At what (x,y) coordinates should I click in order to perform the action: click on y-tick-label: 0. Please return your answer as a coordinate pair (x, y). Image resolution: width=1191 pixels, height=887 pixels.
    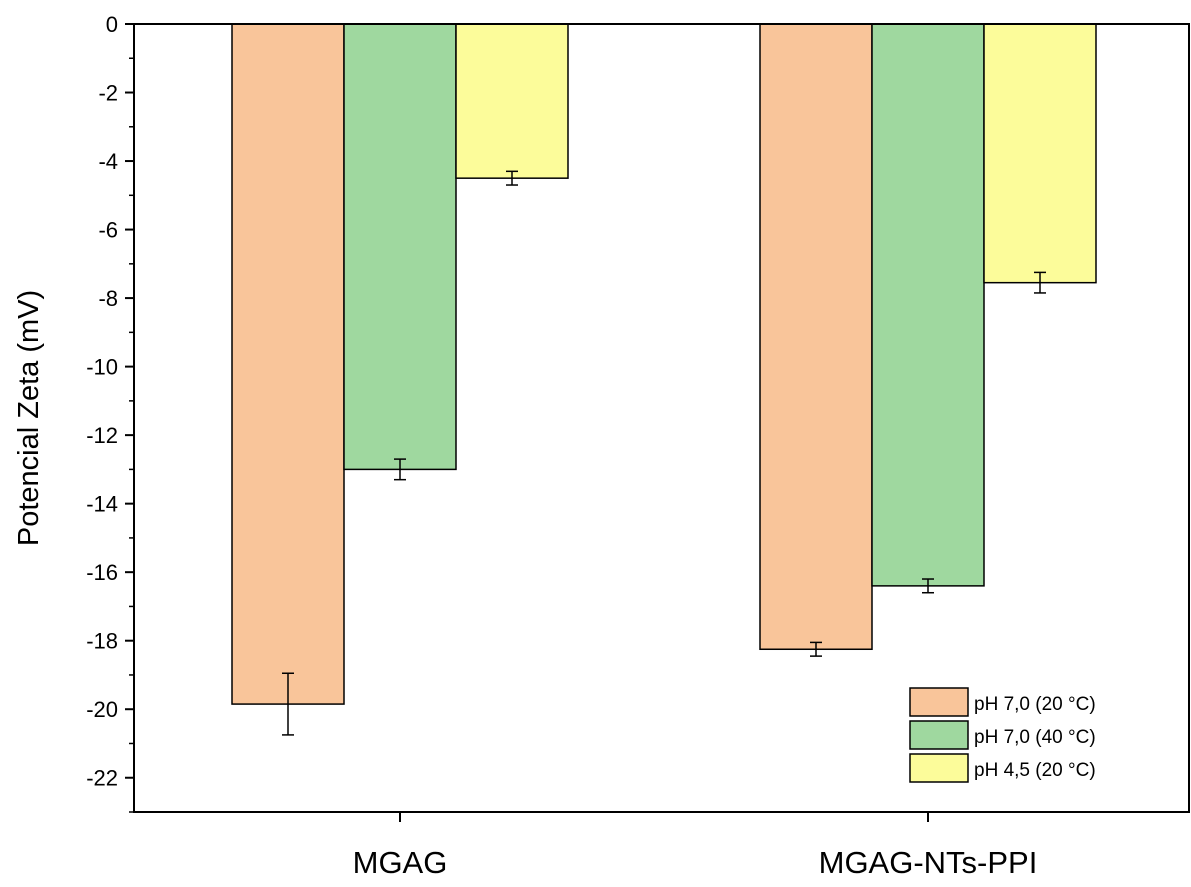
    Looking at the image, I should click on (112, 24).